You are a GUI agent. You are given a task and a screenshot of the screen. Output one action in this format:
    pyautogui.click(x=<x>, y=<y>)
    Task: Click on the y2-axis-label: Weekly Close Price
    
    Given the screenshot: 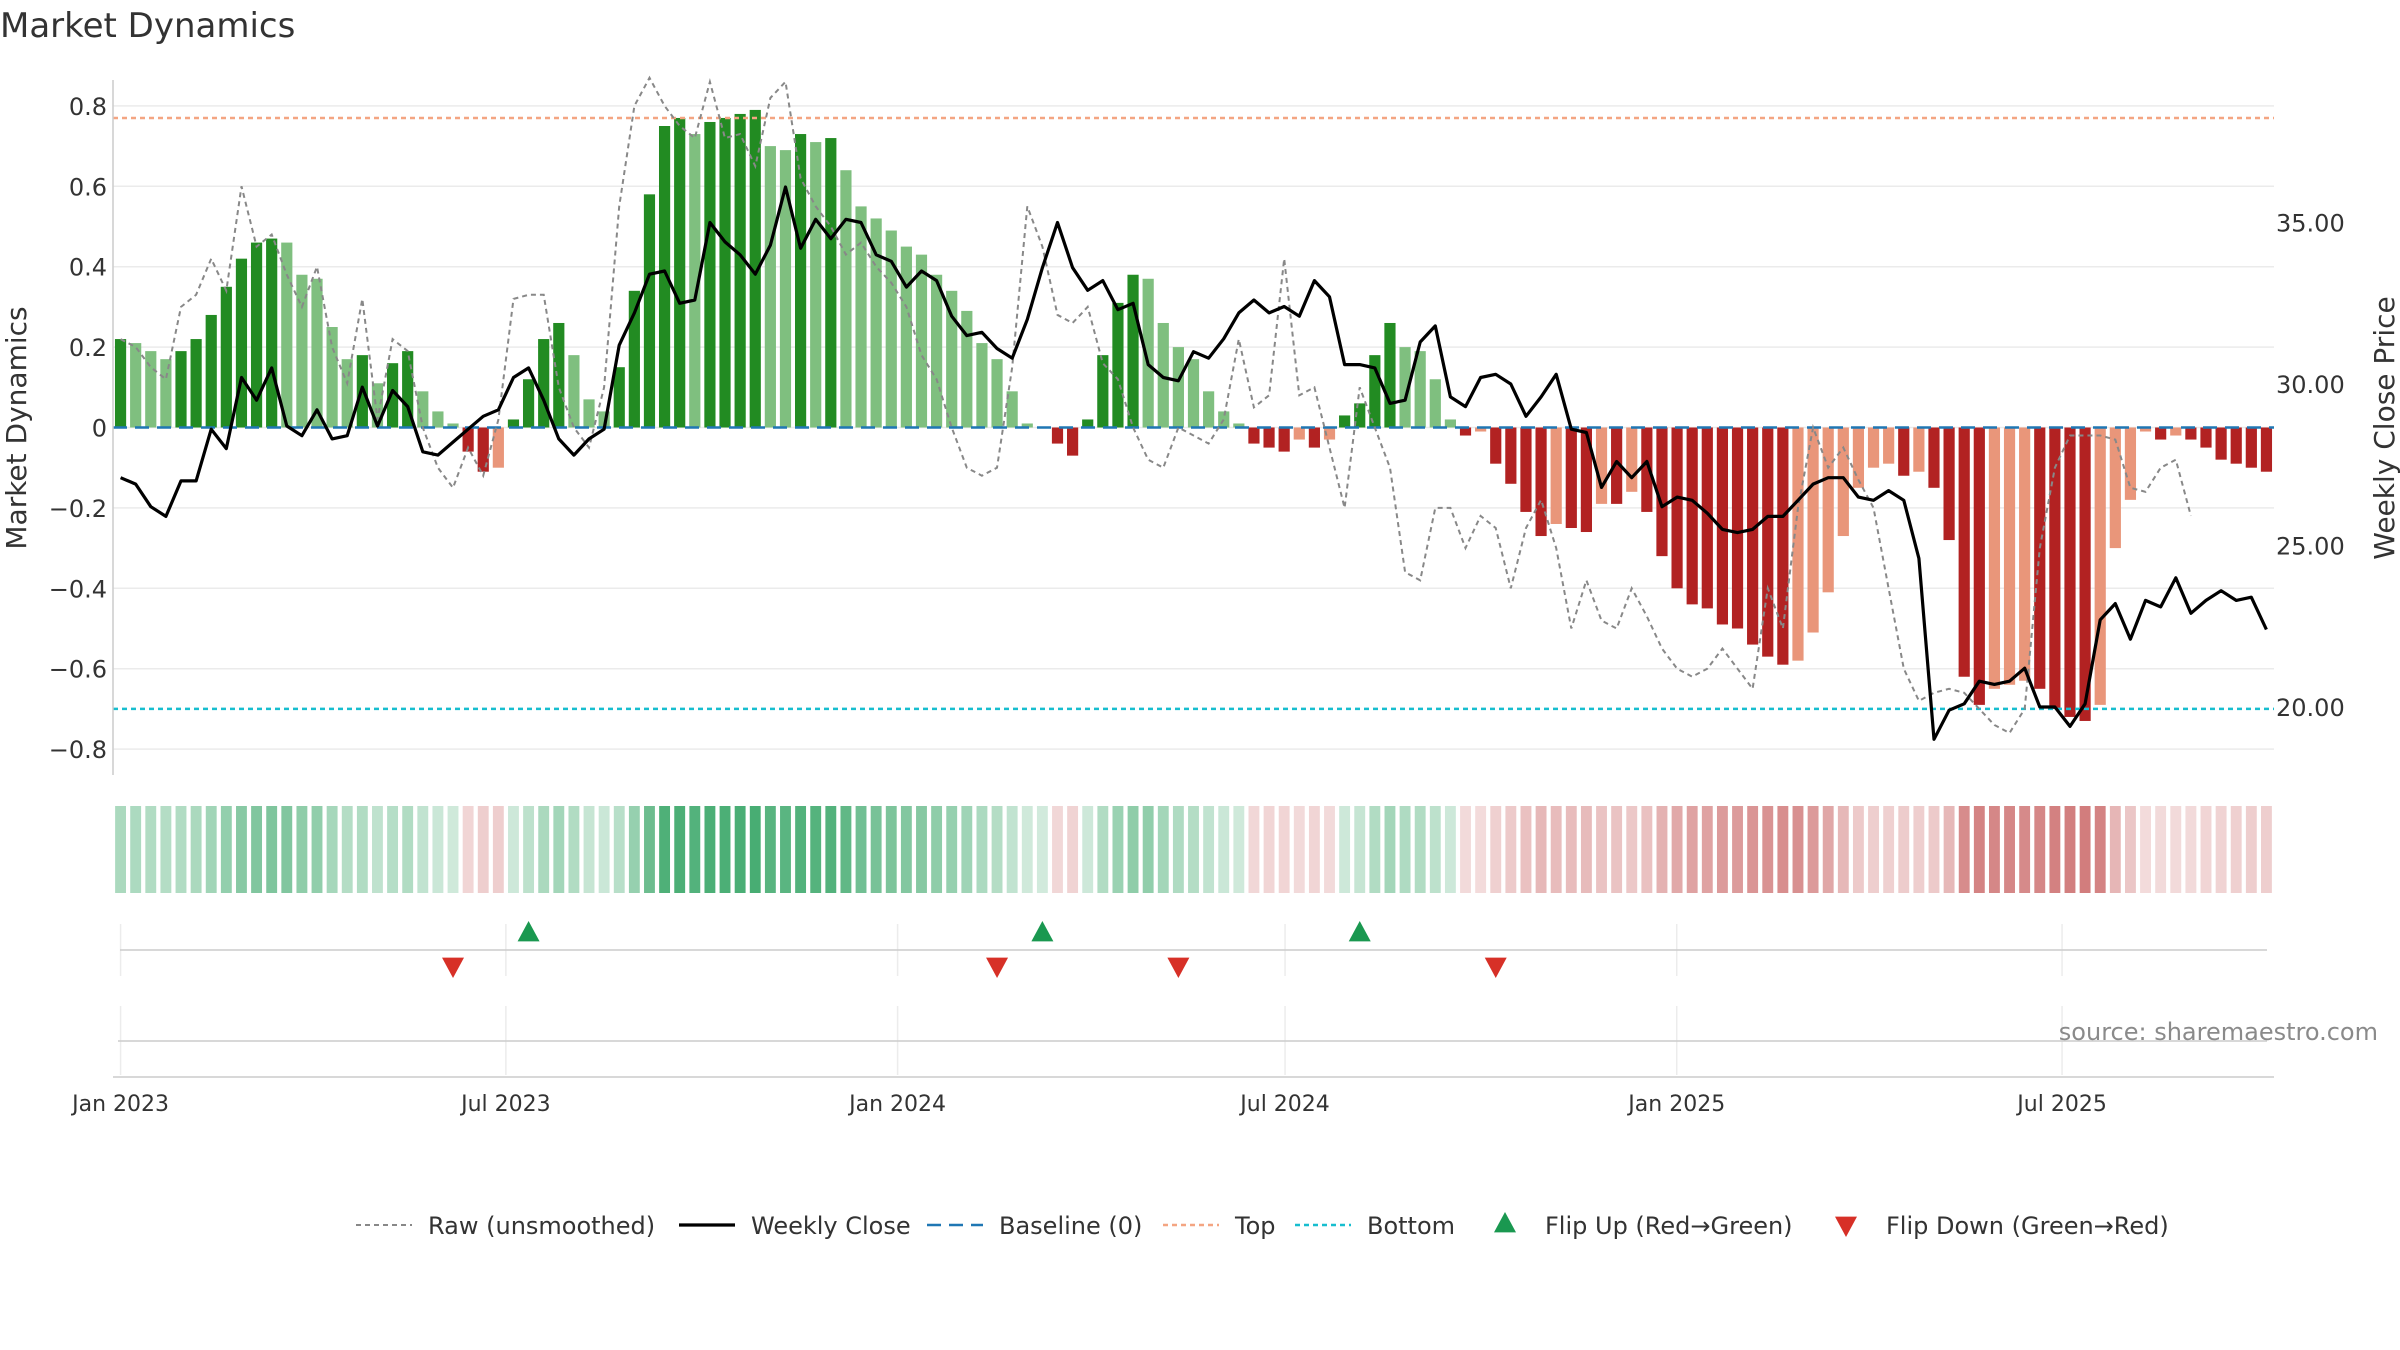 What is the action you would take?
    pyautogui.click(x=2384, y=427)
    